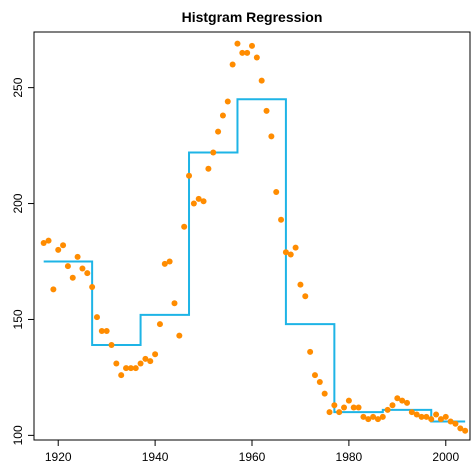  I want to click on x-tick-label: 1980, so click(349, 457).